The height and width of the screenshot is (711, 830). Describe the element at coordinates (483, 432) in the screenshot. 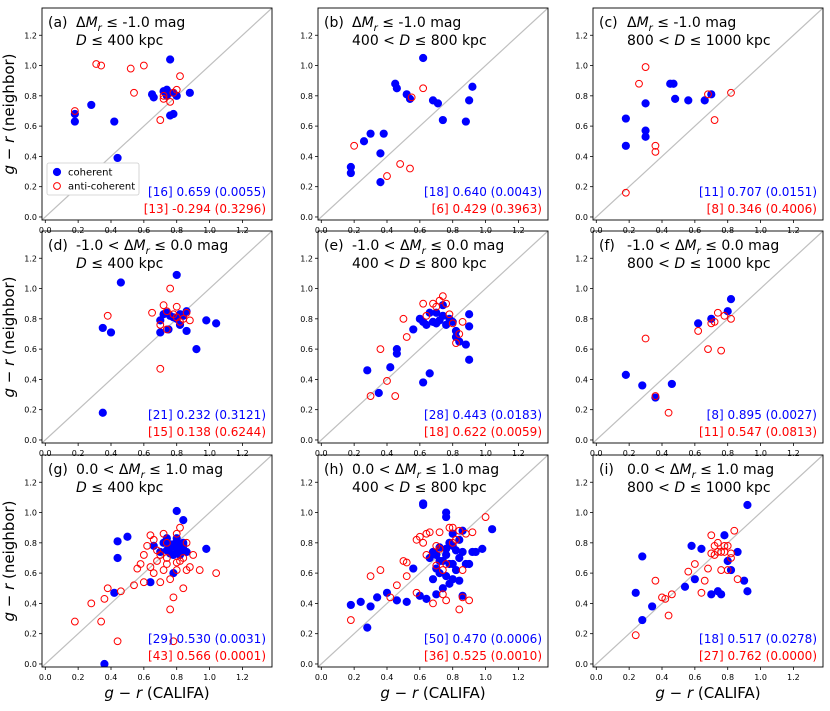

I see `stats-anti-coherent: [18] 0.622 (0.0059)` at that location.